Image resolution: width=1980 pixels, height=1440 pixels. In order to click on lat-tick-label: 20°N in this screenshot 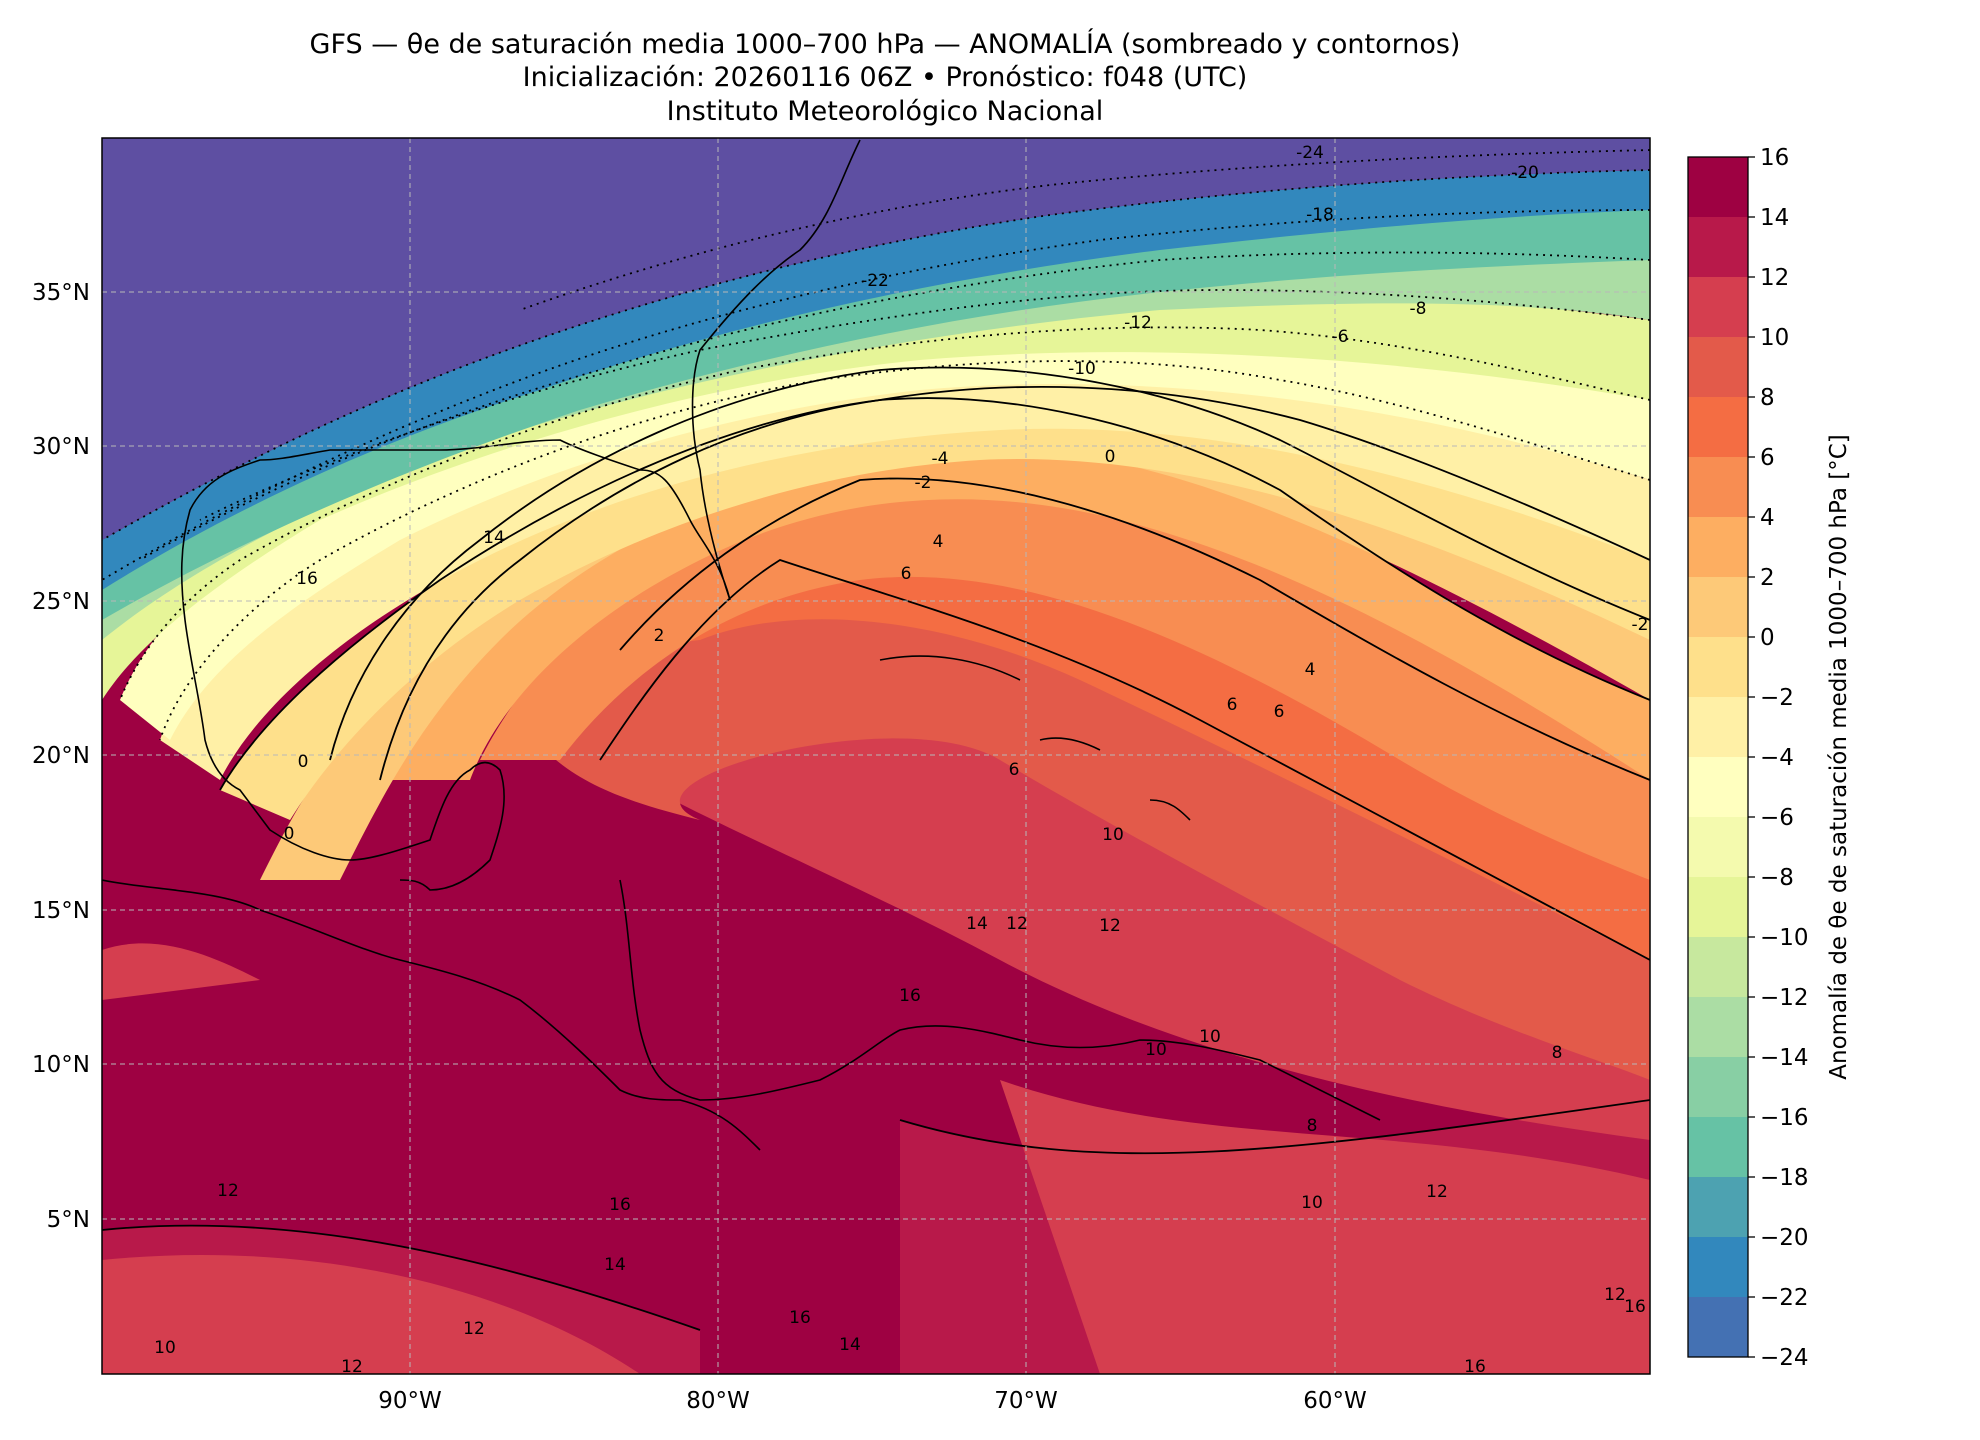, I will do `click(61, 756)`.